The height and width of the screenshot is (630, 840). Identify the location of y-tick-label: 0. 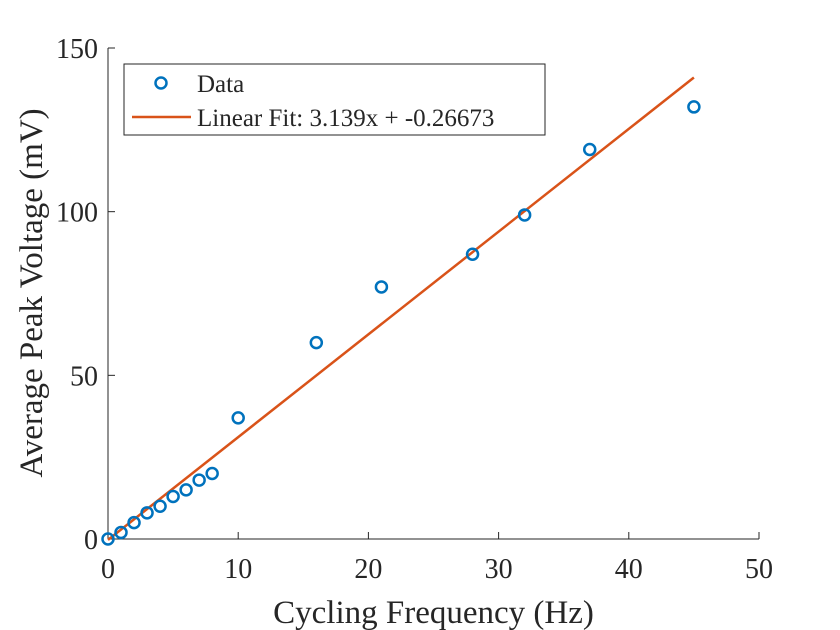
(91, 540).